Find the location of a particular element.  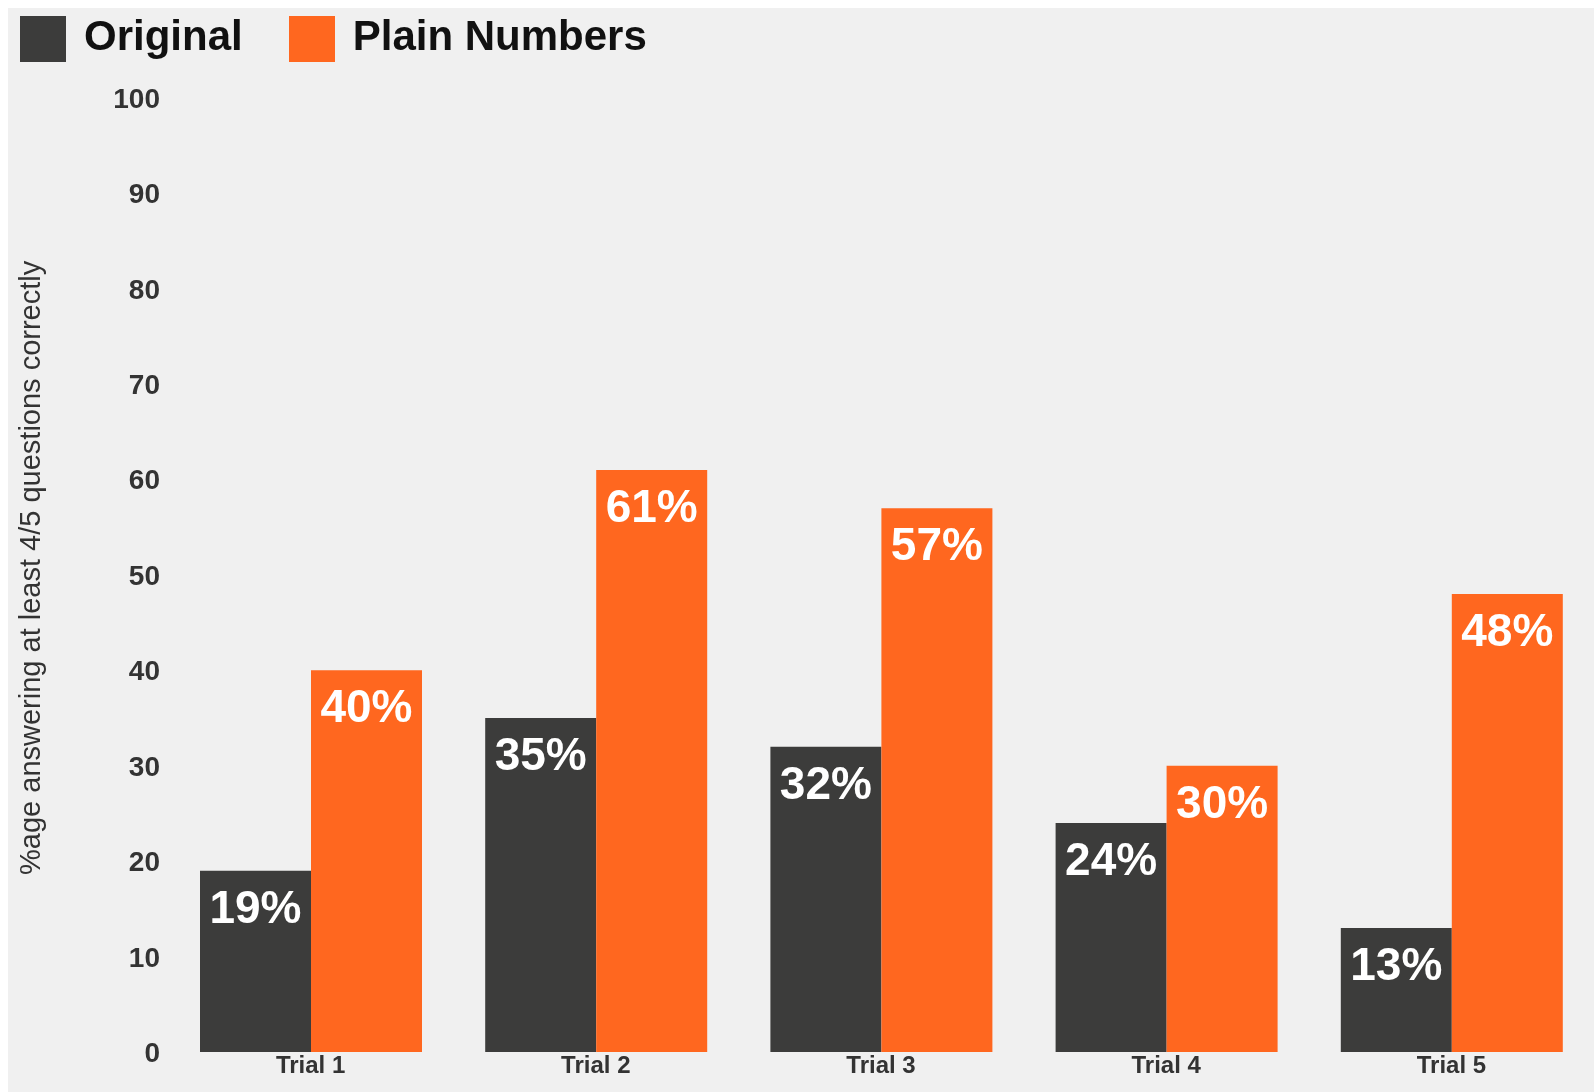

y-tick-label: 60 is located at coordinates (144, 480).